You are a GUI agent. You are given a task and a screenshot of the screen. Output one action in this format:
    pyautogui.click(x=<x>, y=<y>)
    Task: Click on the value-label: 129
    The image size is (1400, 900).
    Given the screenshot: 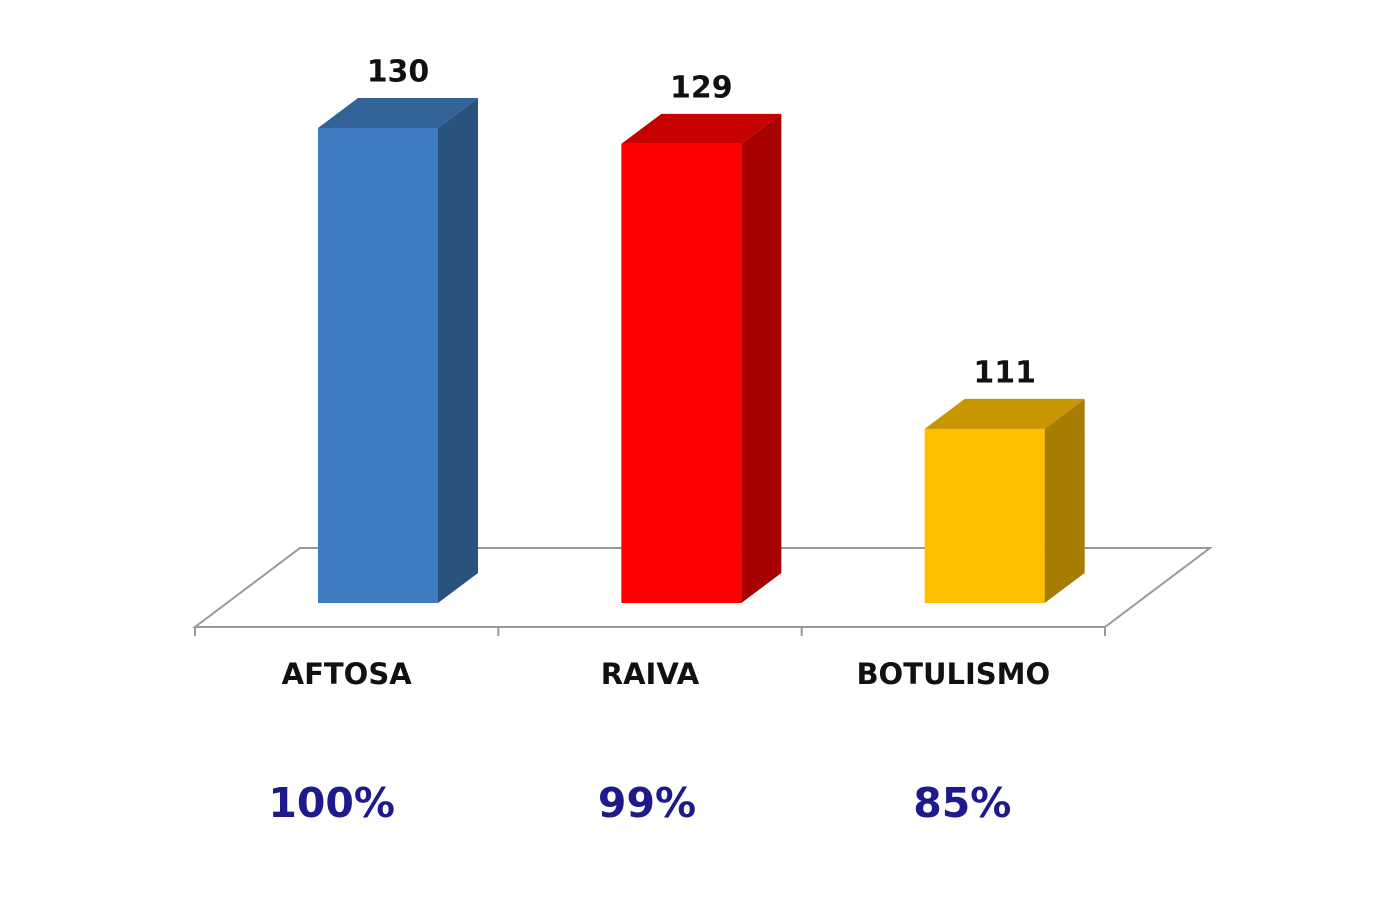 What is the action you would take?
    pyautogui.click(x=701, y=87)
    